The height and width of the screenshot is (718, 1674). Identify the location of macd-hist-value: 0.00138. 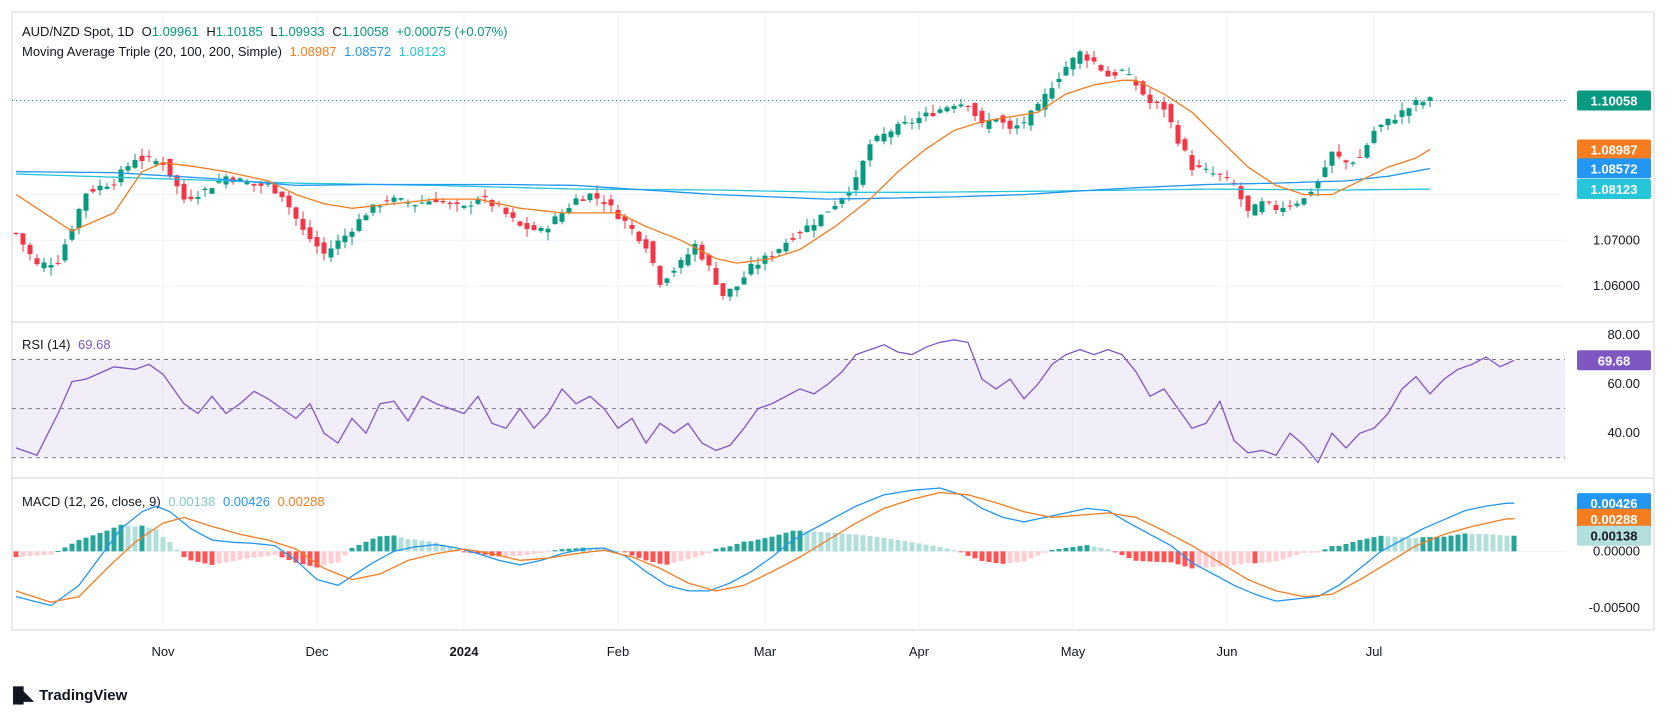
(192, 501).